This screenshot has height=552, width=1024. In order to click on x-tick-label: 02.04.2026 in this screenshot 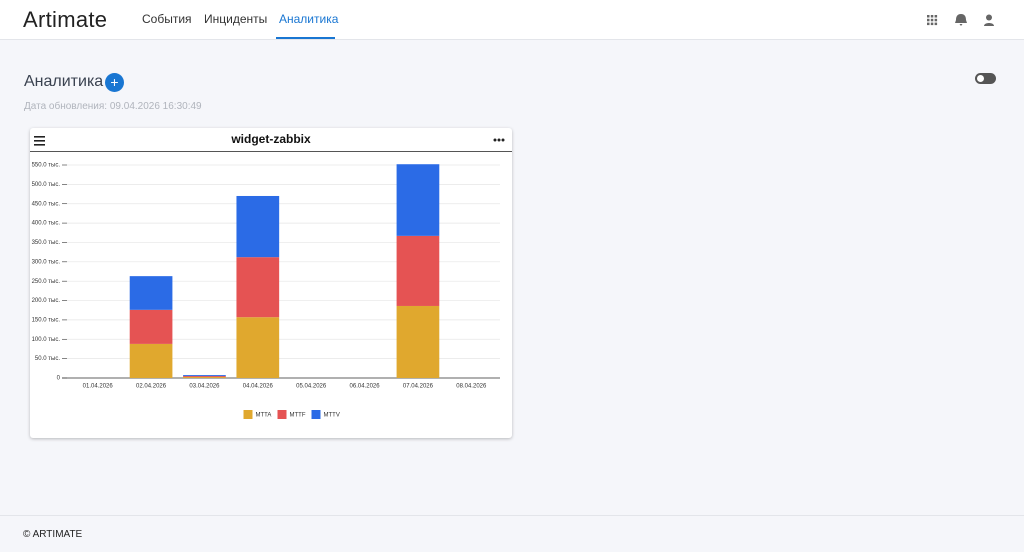, I will do `click(151, 387)`.